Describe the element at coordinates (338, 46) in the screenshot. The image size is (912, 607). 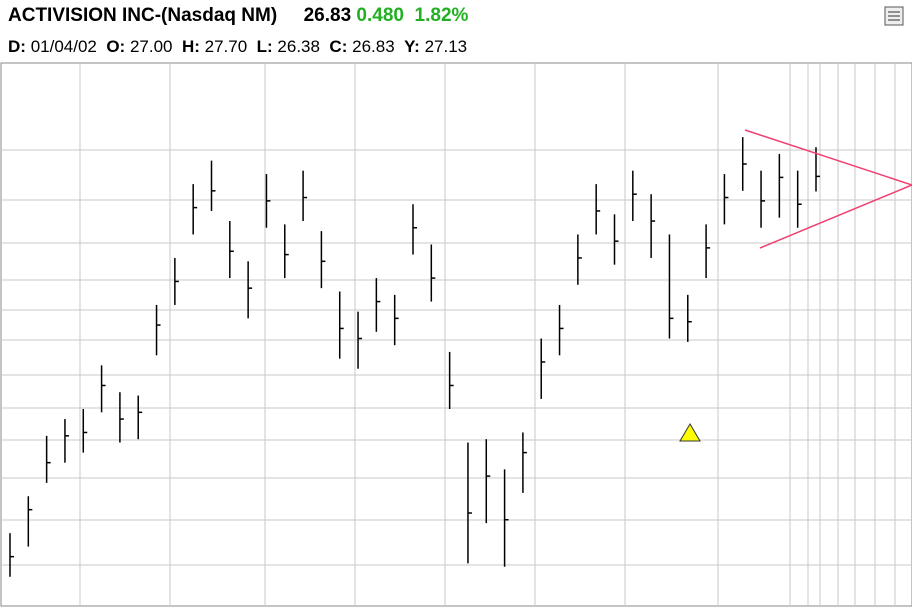
I see `field-label: C:` at that location.